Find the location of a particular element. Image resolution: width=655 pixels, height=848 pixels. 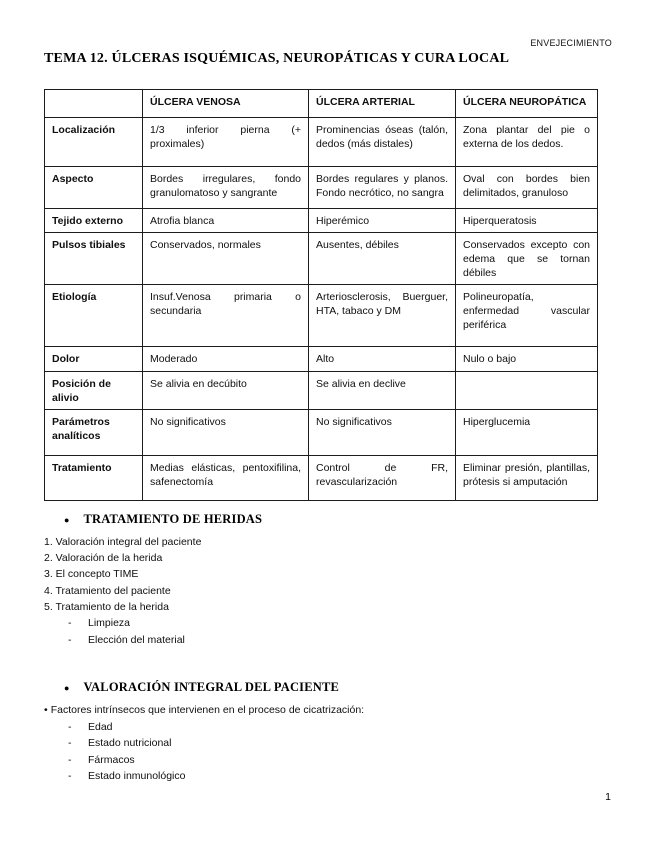

table-cell: 1/3 inferior pierna (+ proximales) is located at coordinates (225, 142).